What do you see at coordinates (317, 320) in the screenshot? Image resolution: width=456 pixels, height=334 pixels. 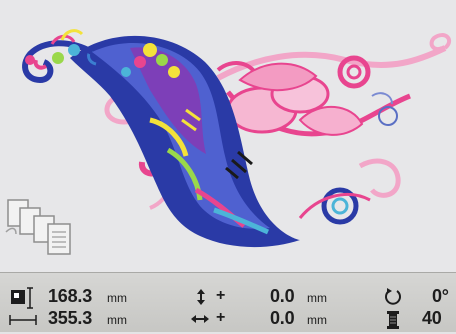 I see `horizontal-offset-unit: mm` at bounding box center [317, 320].